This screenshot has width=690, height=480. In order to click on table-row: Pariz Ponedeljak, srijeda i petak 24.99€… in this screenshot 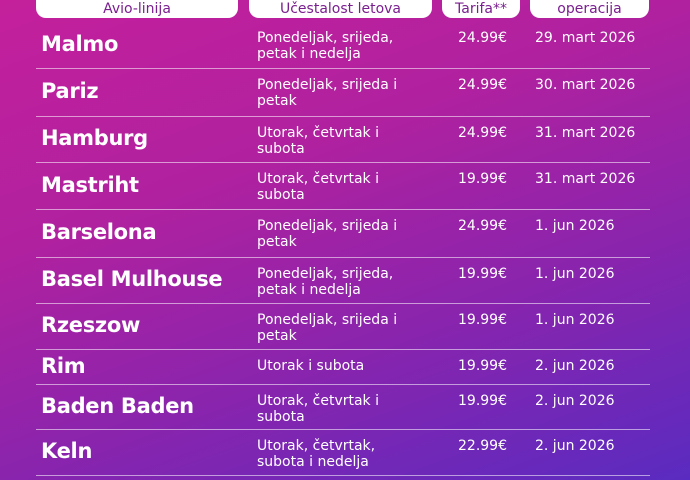, I will do `click(343, 93)`.